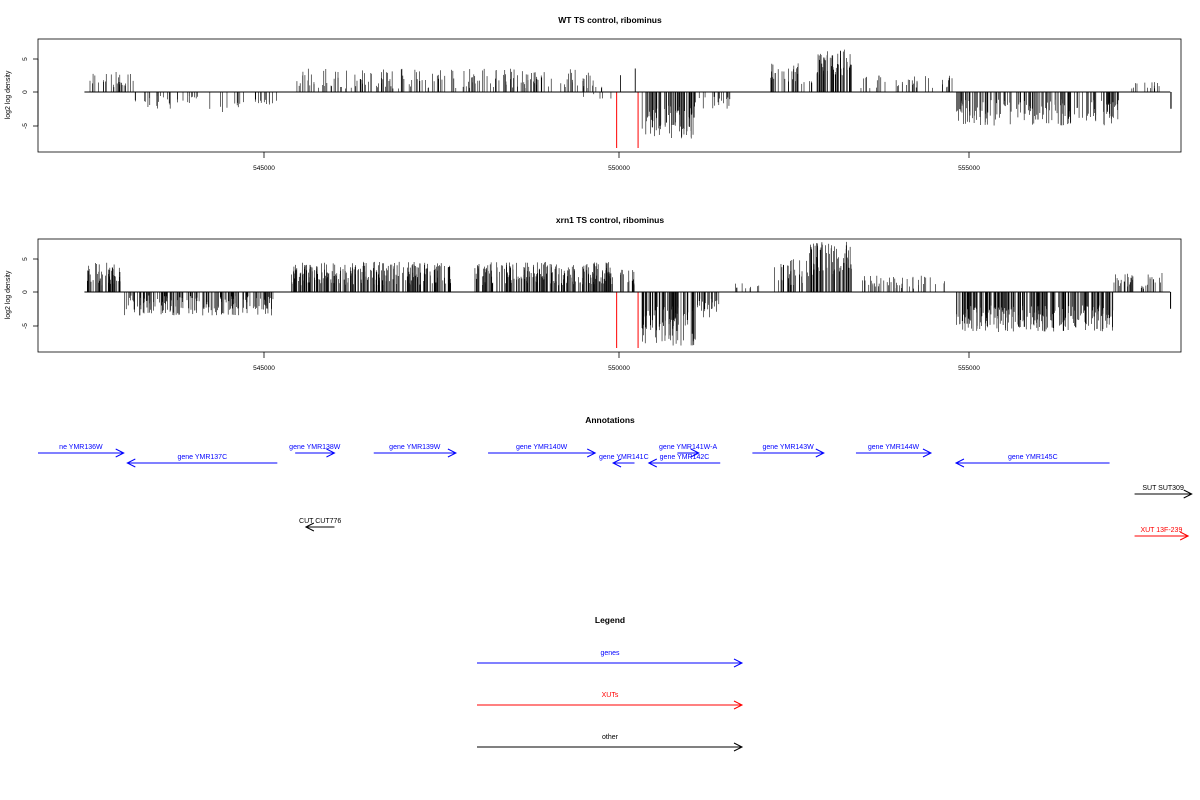 Image resolution: width=1200 pixels, height=800 pixels. I want to click on legend: Legend genes XUTs other, so click(610, 683).